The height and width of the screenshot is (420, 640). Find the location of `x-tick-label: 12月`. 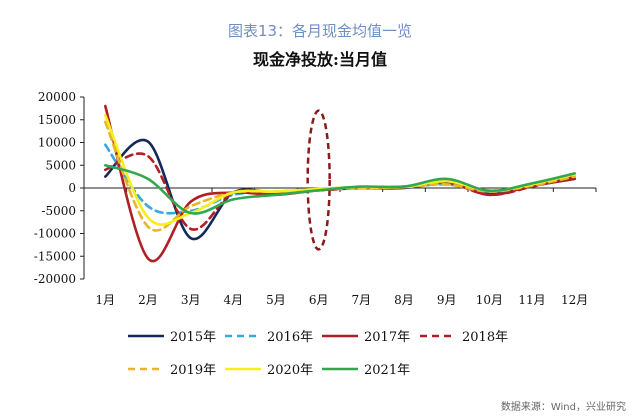

x-tick-label: 12月 is located at coordinates (574, 300).